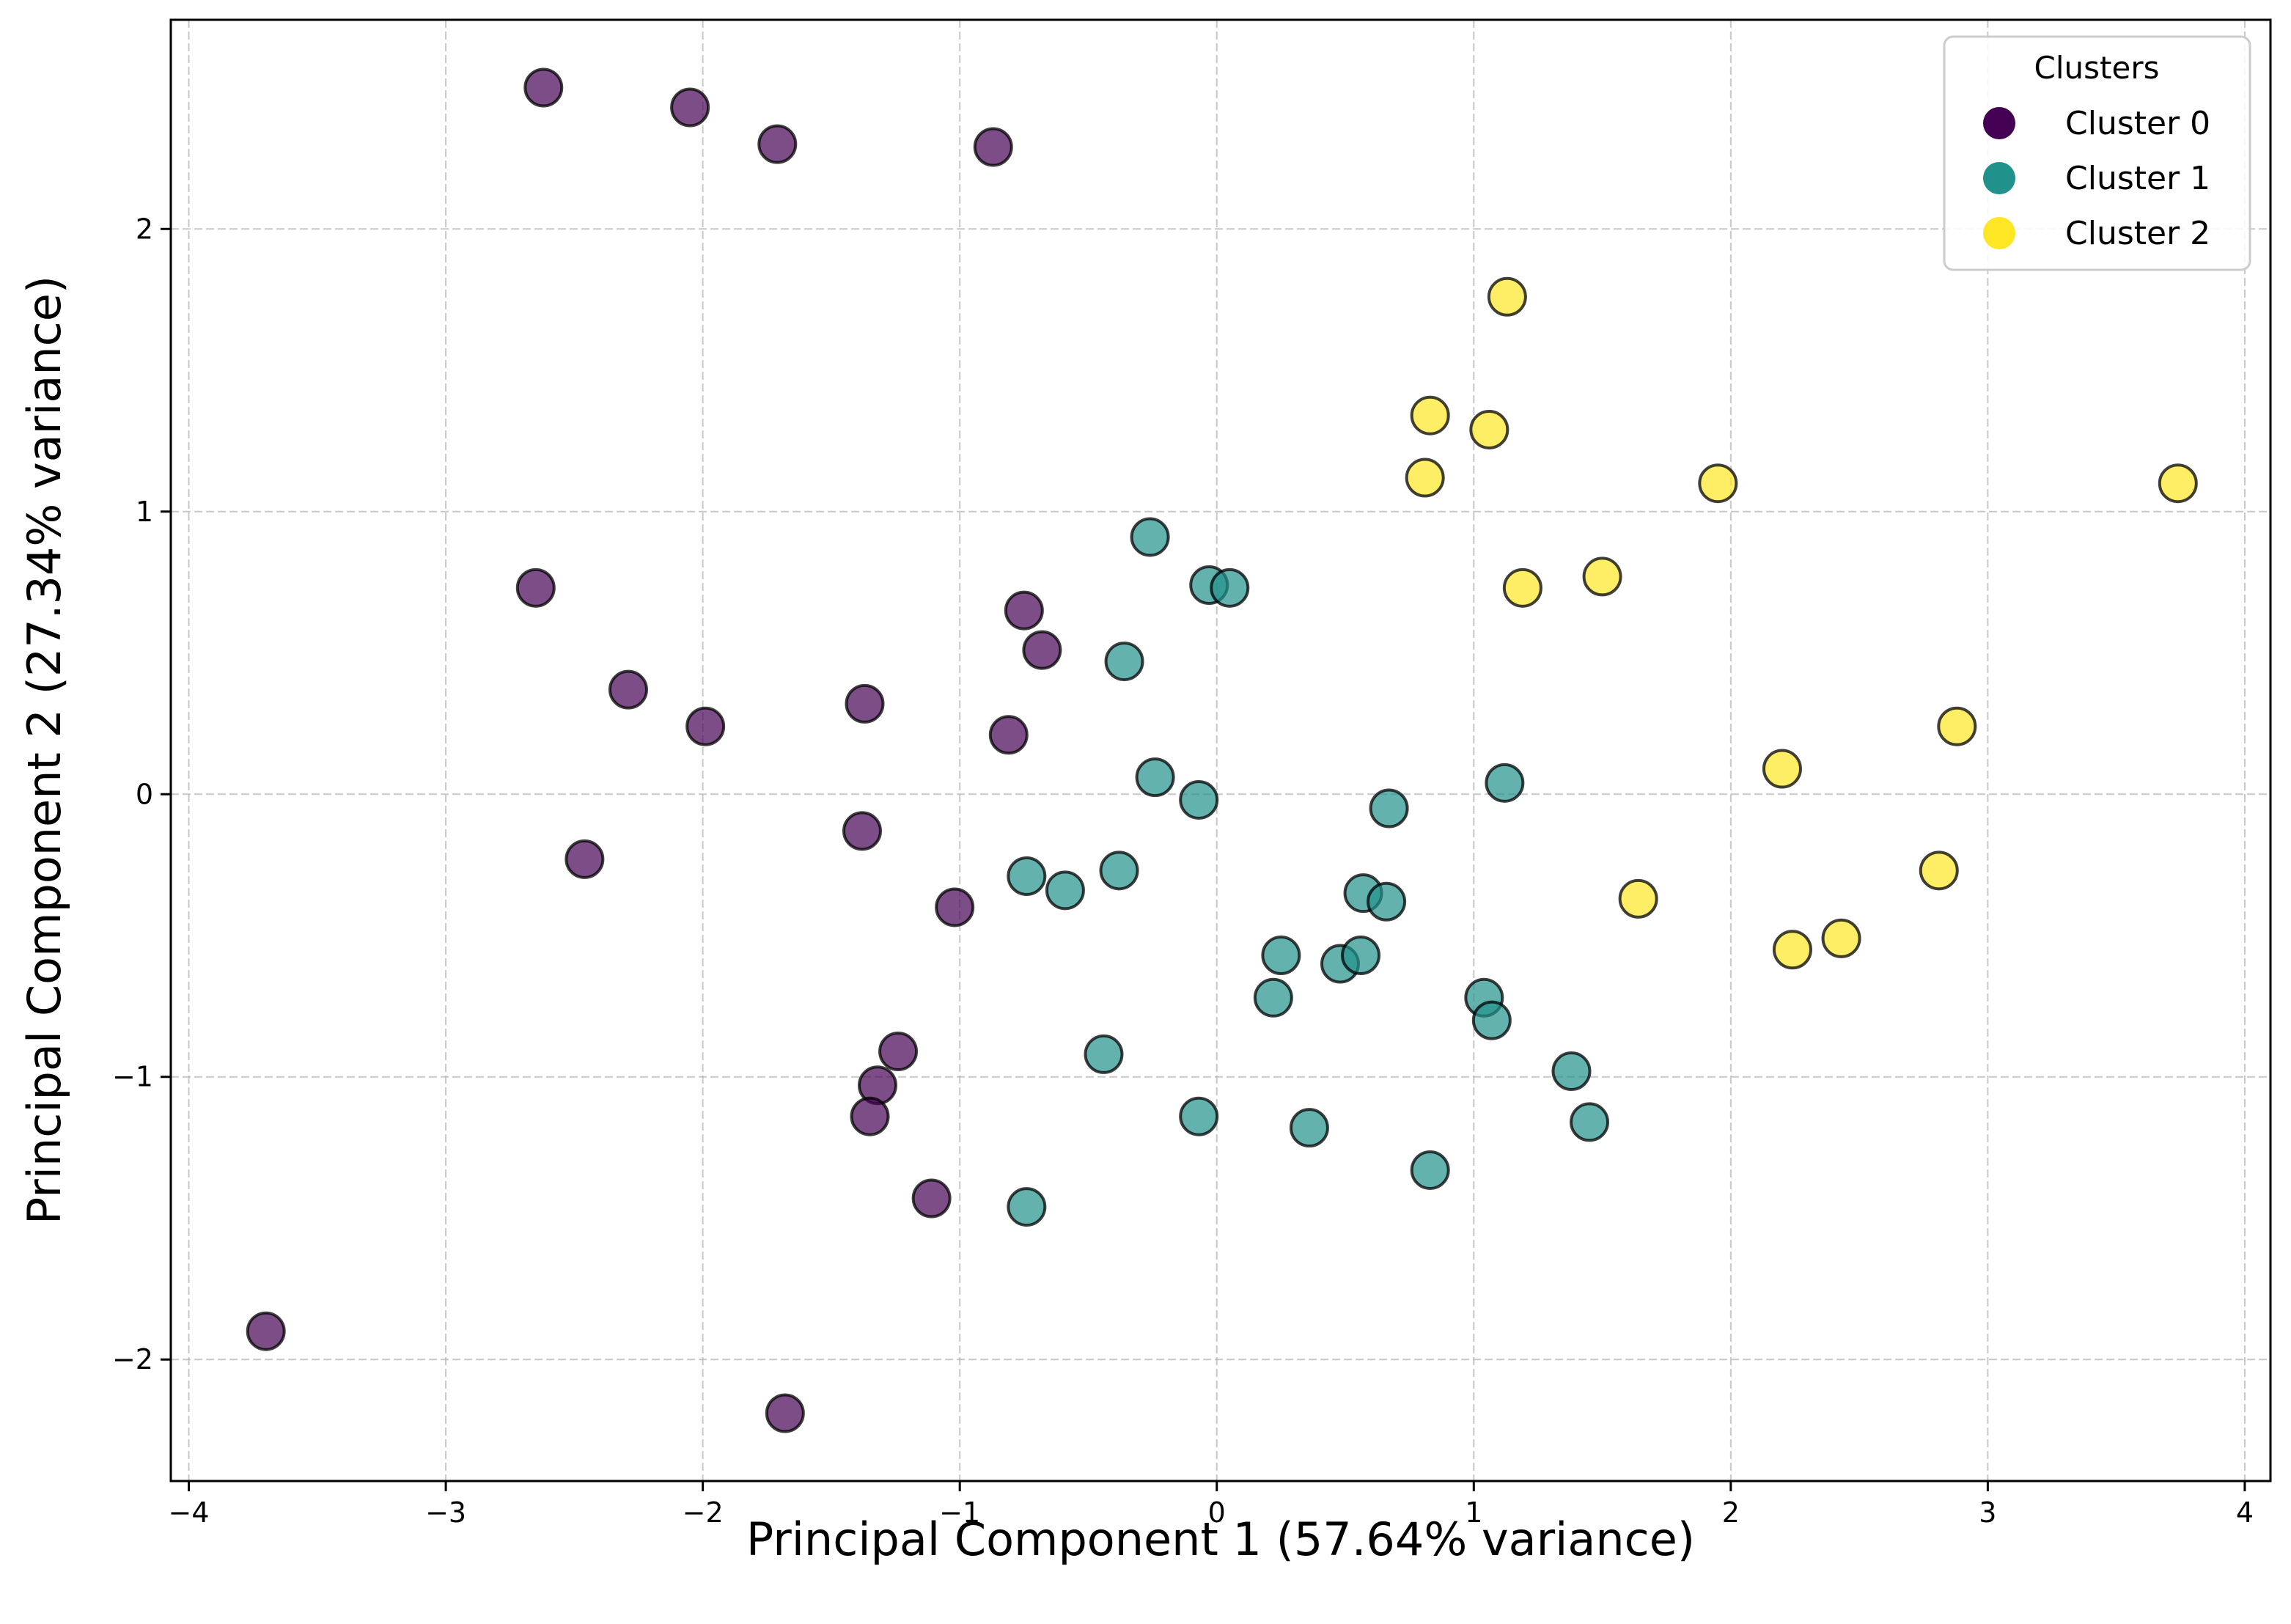 This screenshot has height=1624, width=2291. Describe the element at coordinates (2137, 233) in the screenshot. I see `legend-label-cluster-2: Cluster 2` at that location.